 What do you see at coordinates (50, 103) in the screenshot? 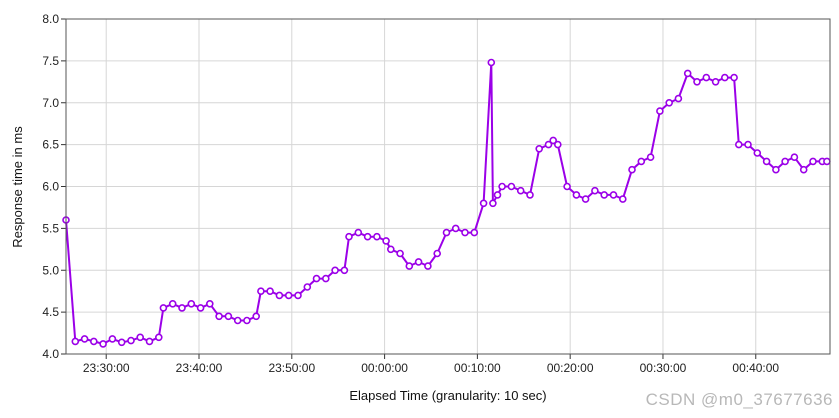
I see `y-tick-label: 7.0` at bounding box center [50, 103].